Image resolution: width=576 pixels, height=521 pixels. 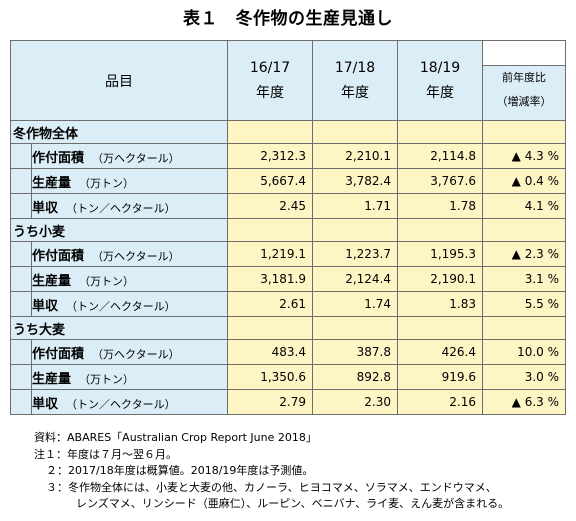 I want to click on header-change: 前年度比 （増減率）, so click(x=524, y=93).